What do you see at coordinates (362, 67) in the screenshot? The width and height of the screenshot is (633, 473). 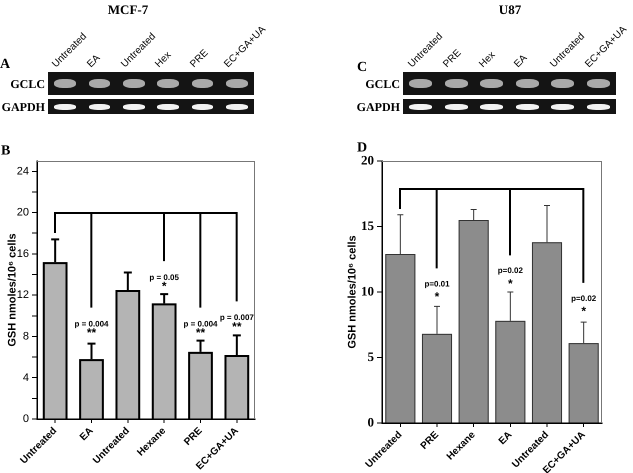 I see `text: C` at bounding box center [362, 67].